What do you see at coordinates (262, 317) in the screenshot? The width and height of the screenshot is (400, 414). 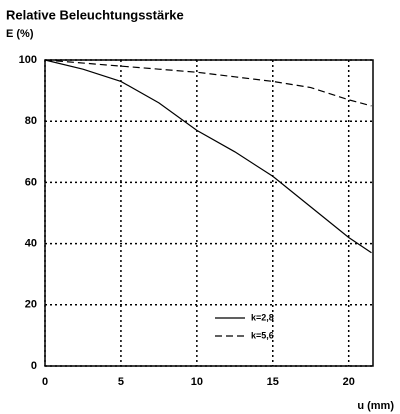 I see `legend-label: k=2,8` at bounding box center [262, 317].